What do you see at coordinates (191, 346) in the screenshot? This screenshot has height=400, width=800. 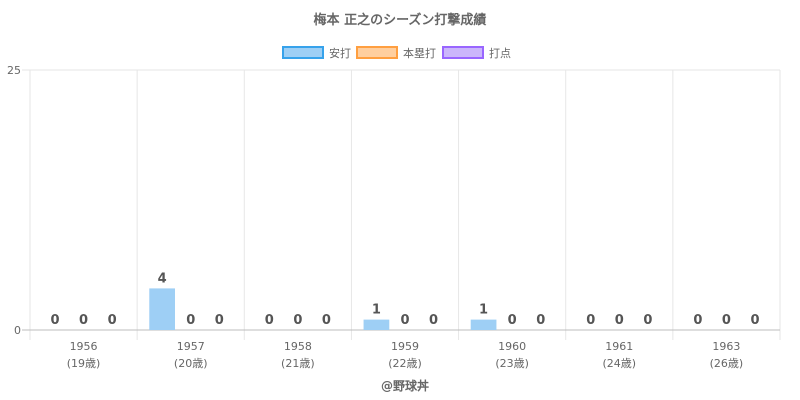 I see `x-tick-label-1: 1957` at bounding box center [191, 346].